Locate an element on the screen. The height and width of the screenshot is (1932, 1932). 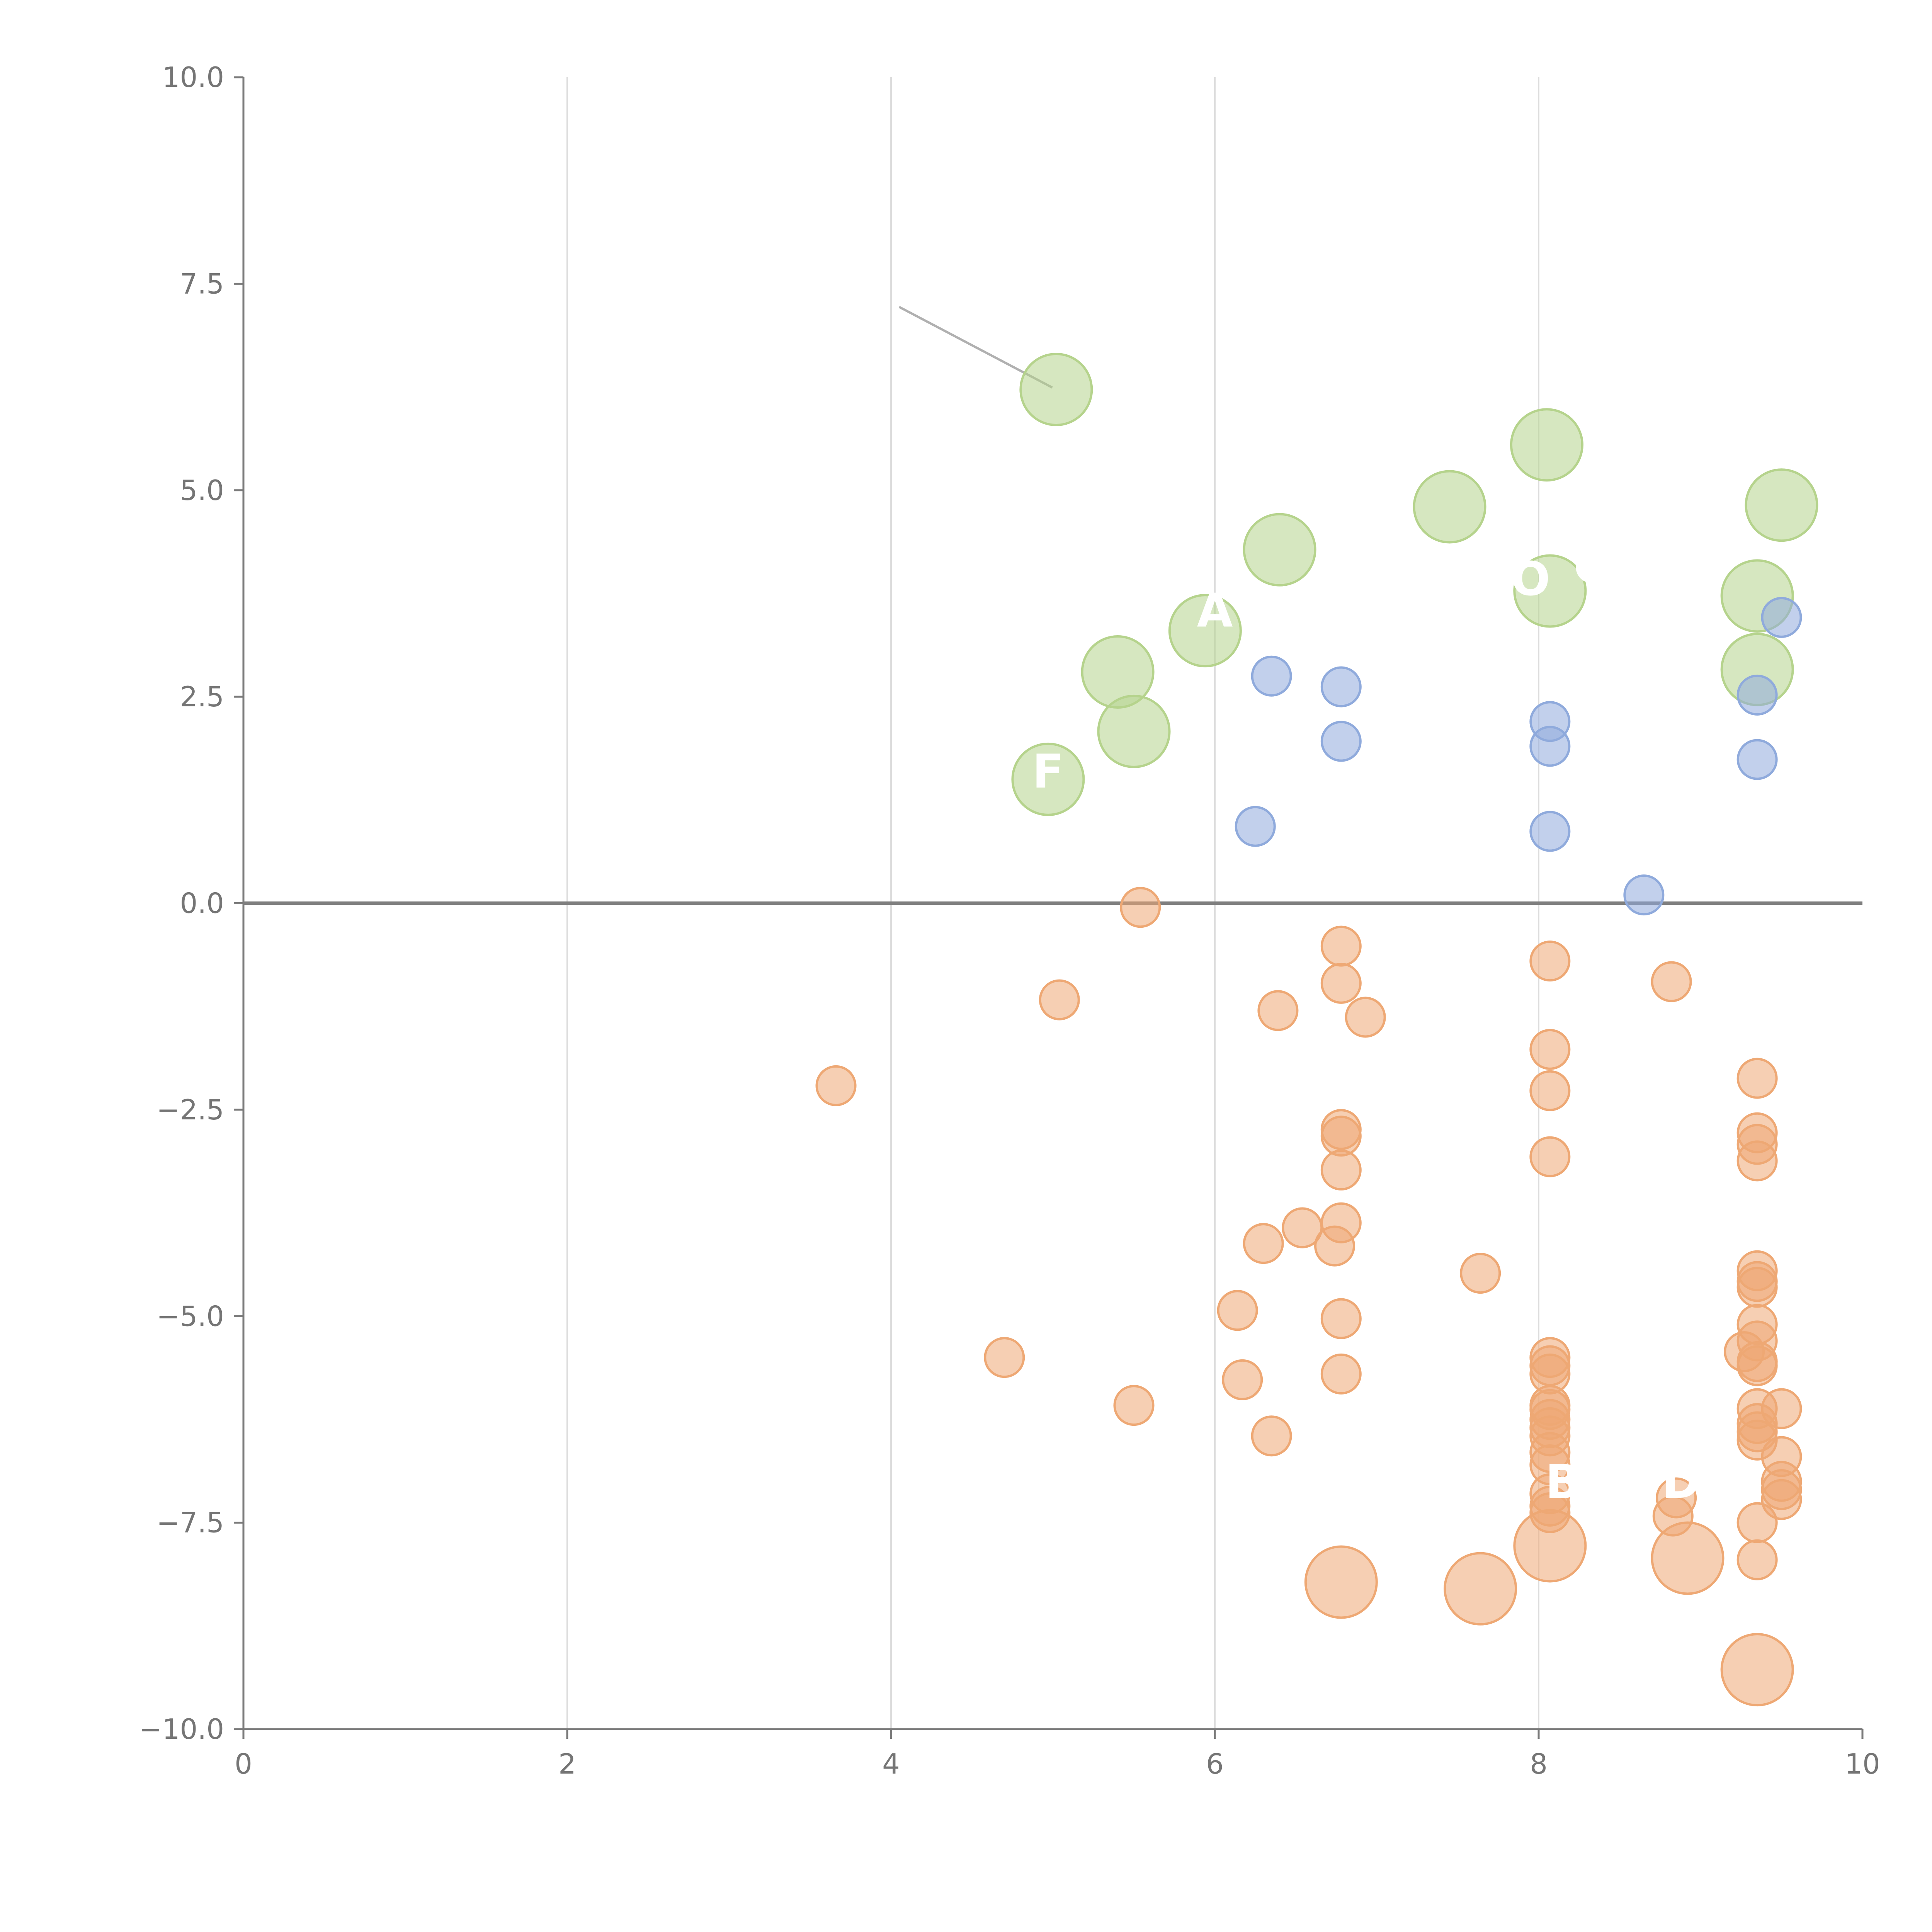
y-tick-label: 10.0 is located at coordinates (193, 78).